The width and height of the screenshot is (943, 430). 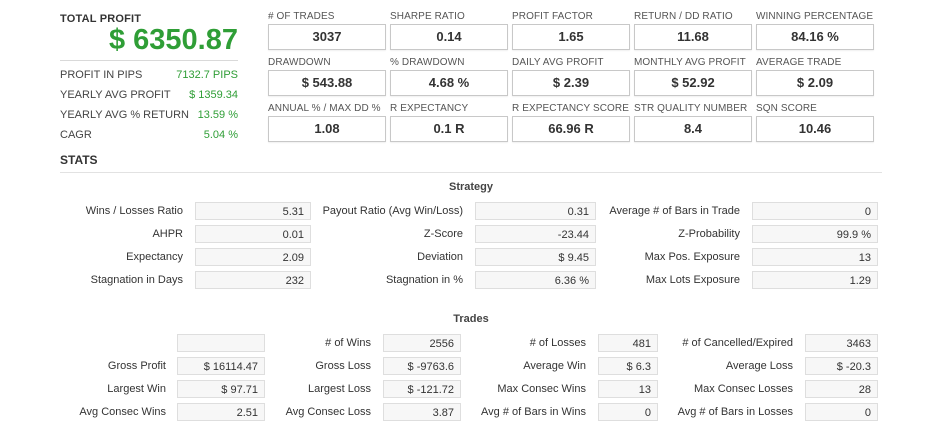 What do you see at coordinates (815, 234) in the screenshot?
I see `strategy-value: 99.9 %` at bounding box center [815, 234].